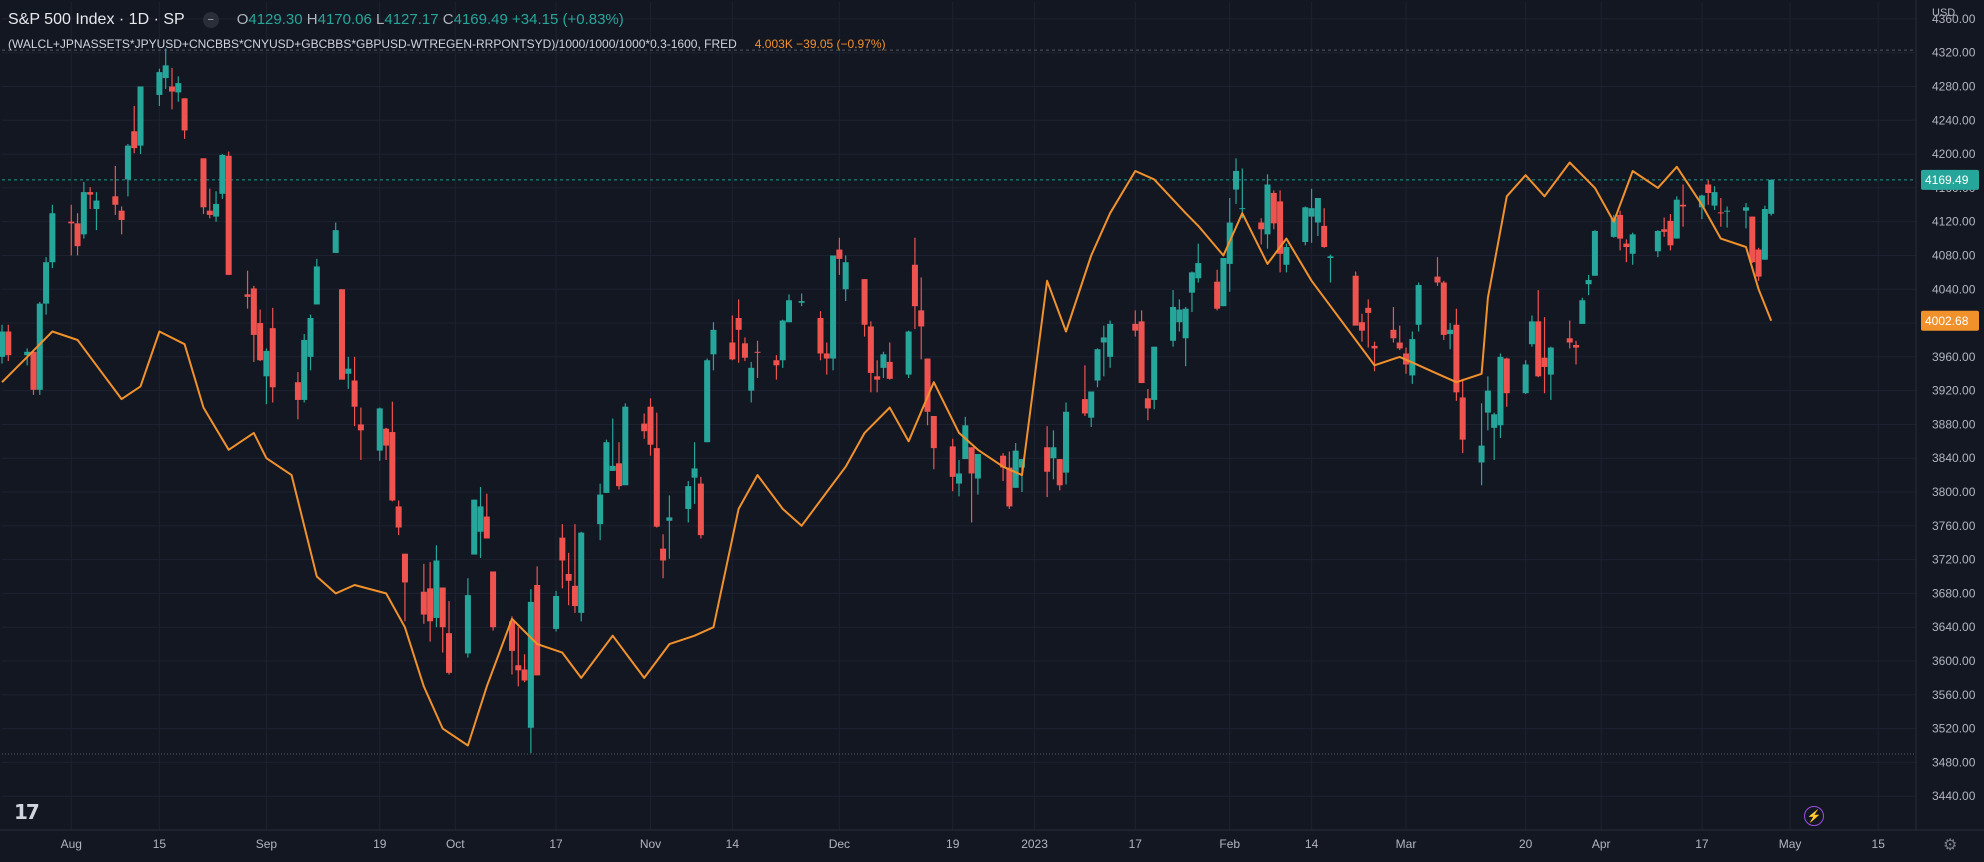 The width and height of the screenshot is (1984, 862). I want to click on circle-minus-icon: −, so click(210, 20).